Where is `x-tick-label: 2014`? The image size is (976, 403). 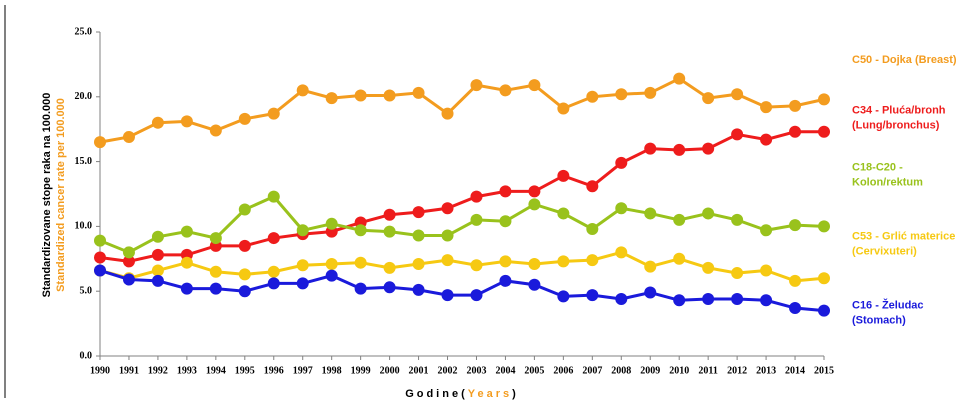
x-tick-label: 2014 is located at coordinates (795, 370).